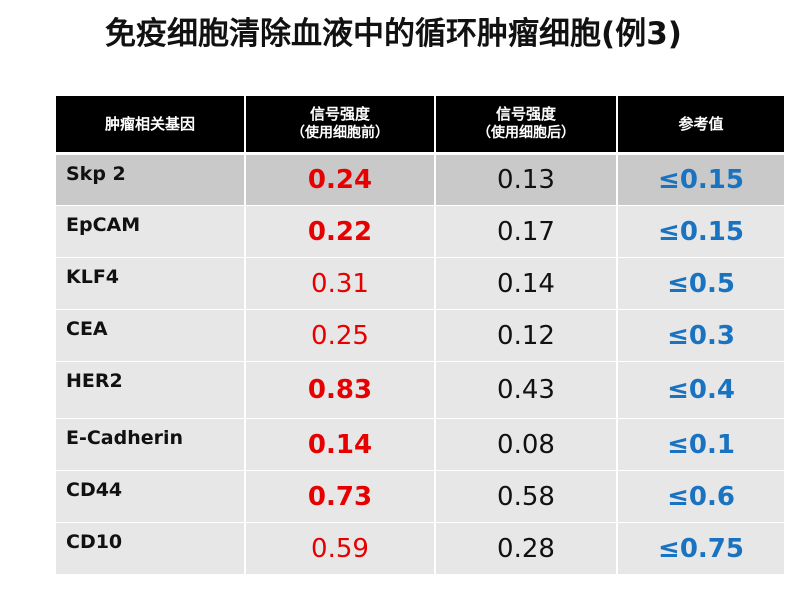 The image size is (787, 592). I want to click on header-after-line2: （使用细胞后）, so click(526, 133).